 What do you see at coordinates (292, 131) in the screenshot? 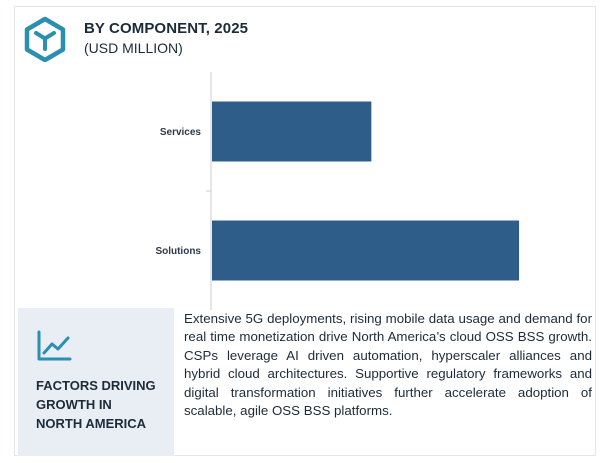
I see `bar-services` at bounding box center [292, 131].